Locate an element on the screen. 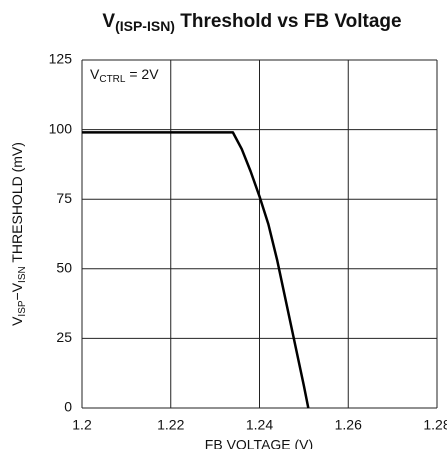 This screenshot has height=449, width=447. y-tick-label: 50 is located at coordinates (64, 268).